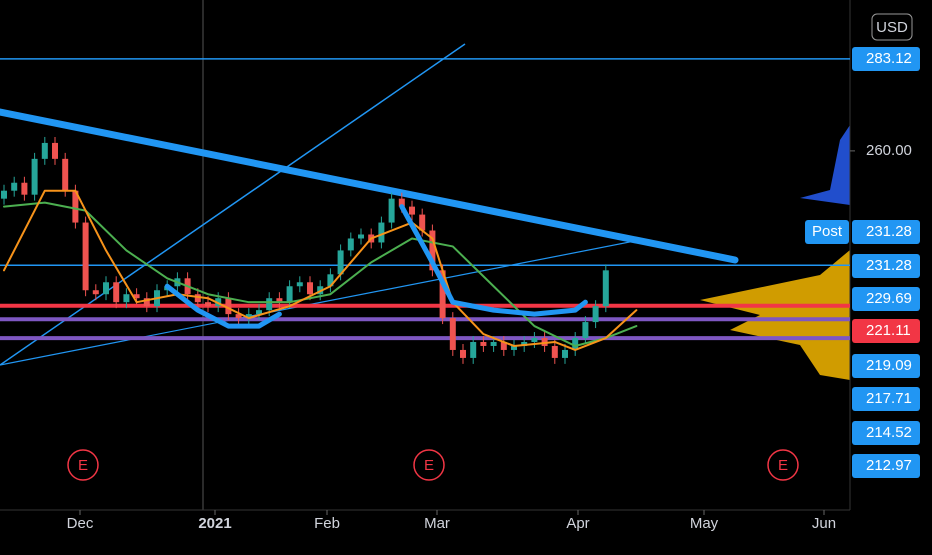 The image size is (932, 555). Describe the element at coordinates (889, 150) in the screenshot. I see `y-tick-label: 260.00` at that location.